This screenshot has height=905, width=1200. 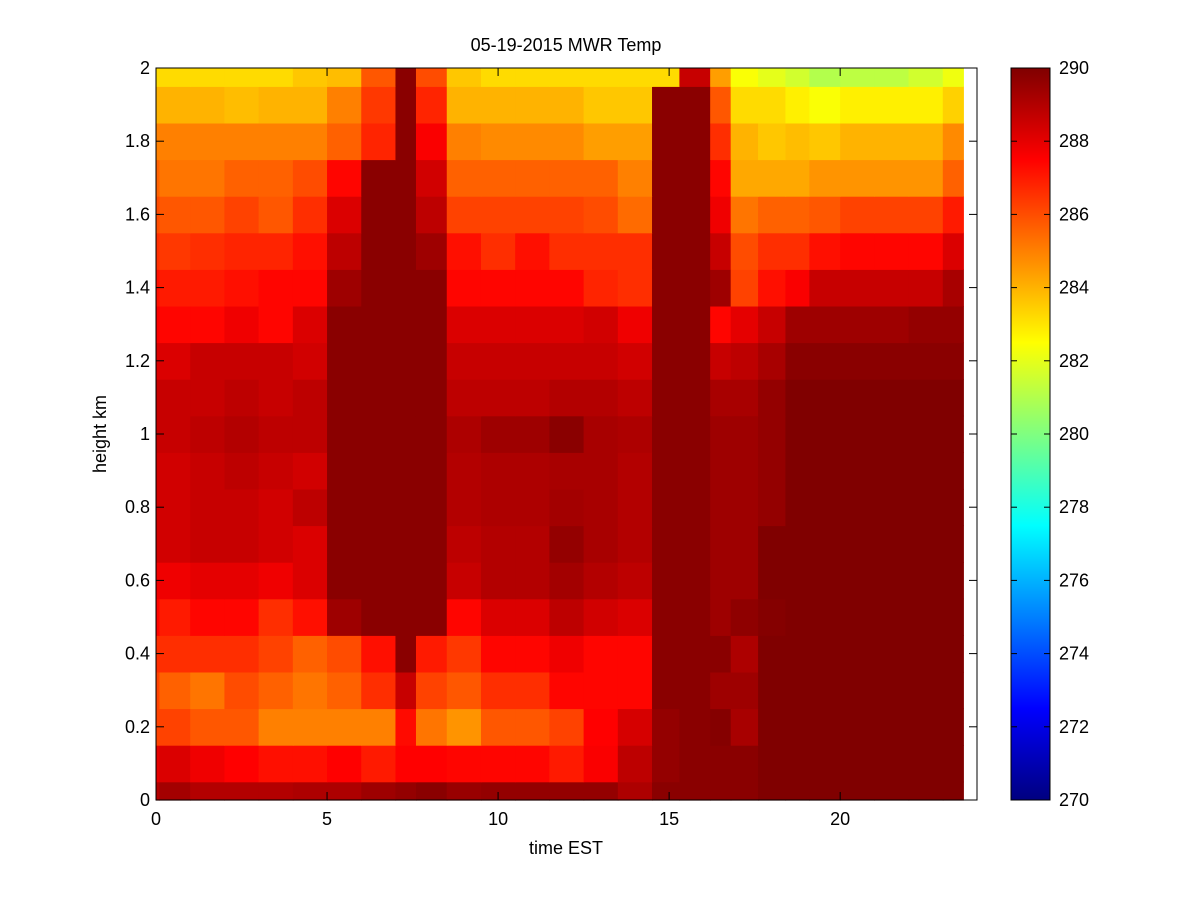 I want to click on colorbar-tick-label: 278, so click(x=1074, y=507).